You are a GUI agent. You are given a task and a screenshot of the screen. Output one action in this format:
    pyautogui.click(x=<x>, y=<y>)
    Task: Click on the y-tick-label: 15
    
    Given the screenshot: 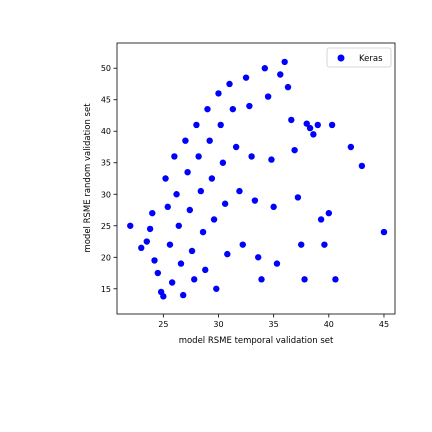 What is the action you would take?
    pyautogui.click(x=106, y=289)
    